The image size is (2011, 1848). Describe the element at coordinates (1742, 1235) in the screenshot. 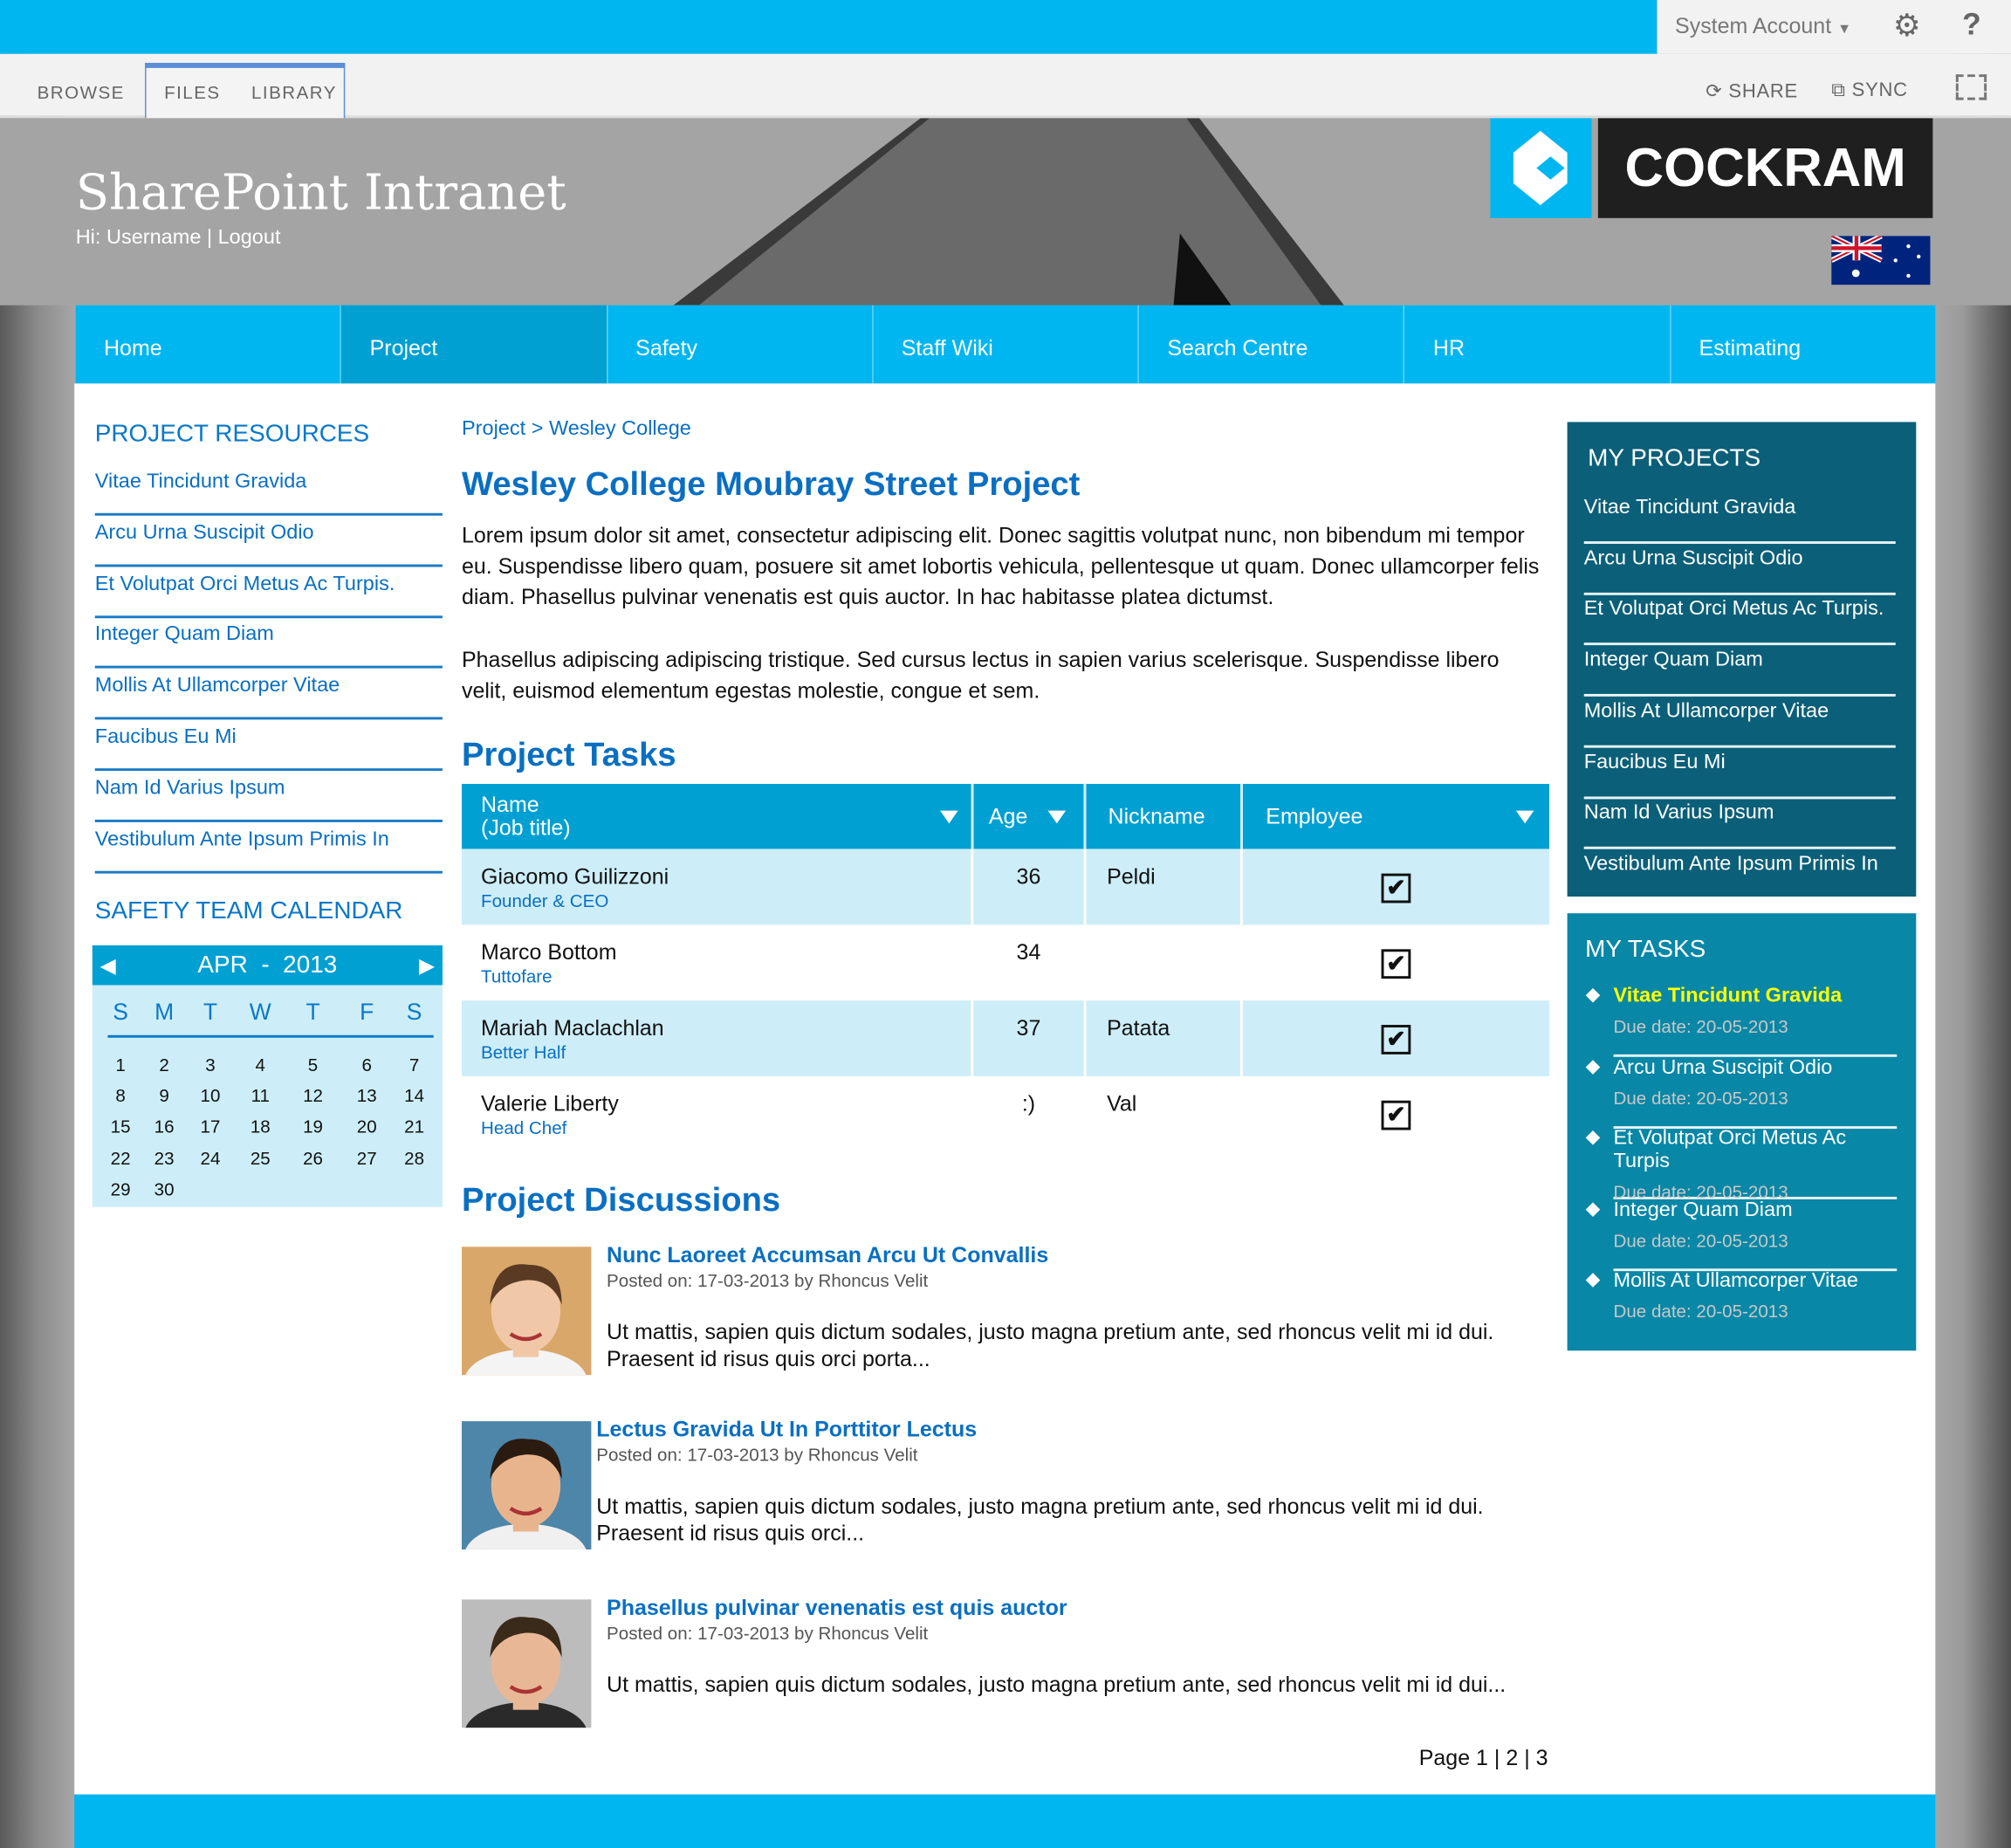

I see `task-item: Integer Quam Diam Due date: 20-05-2013` at that location.